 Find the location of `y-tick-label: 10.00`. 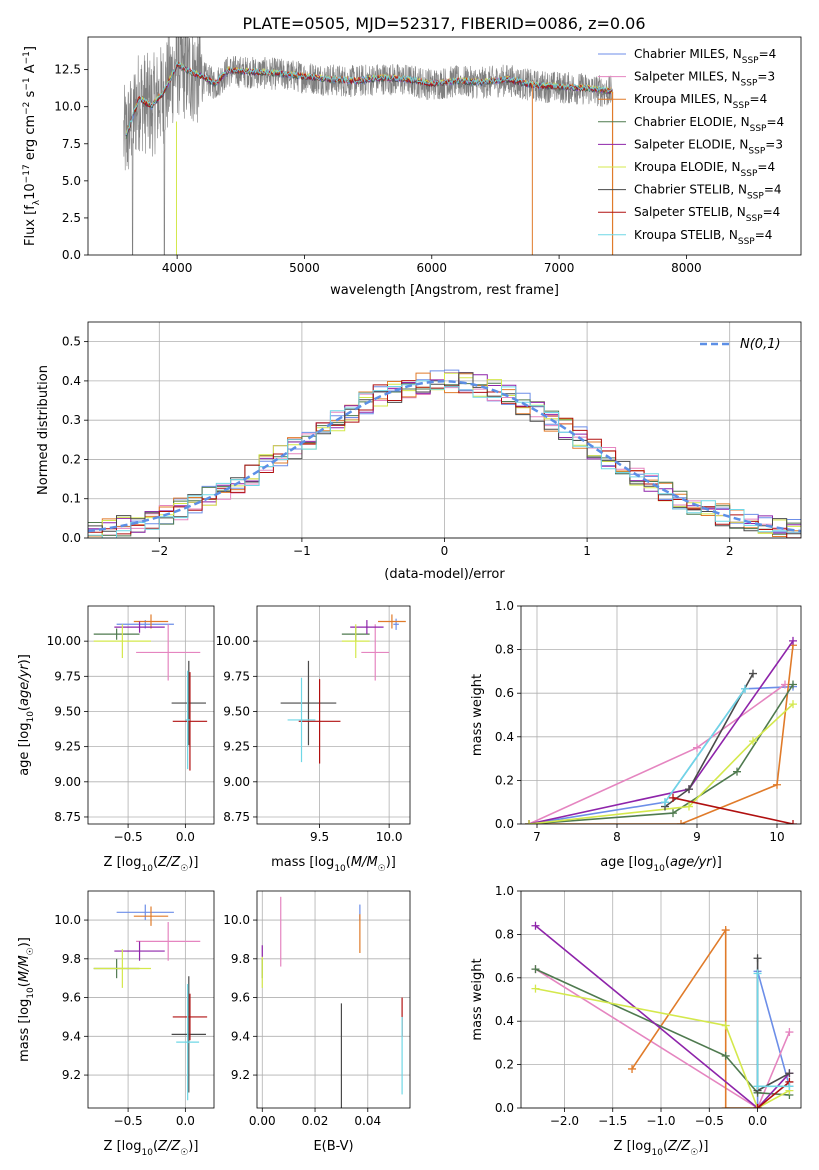

y-tick-label: 10.00 is located at coordinates (233, 641).